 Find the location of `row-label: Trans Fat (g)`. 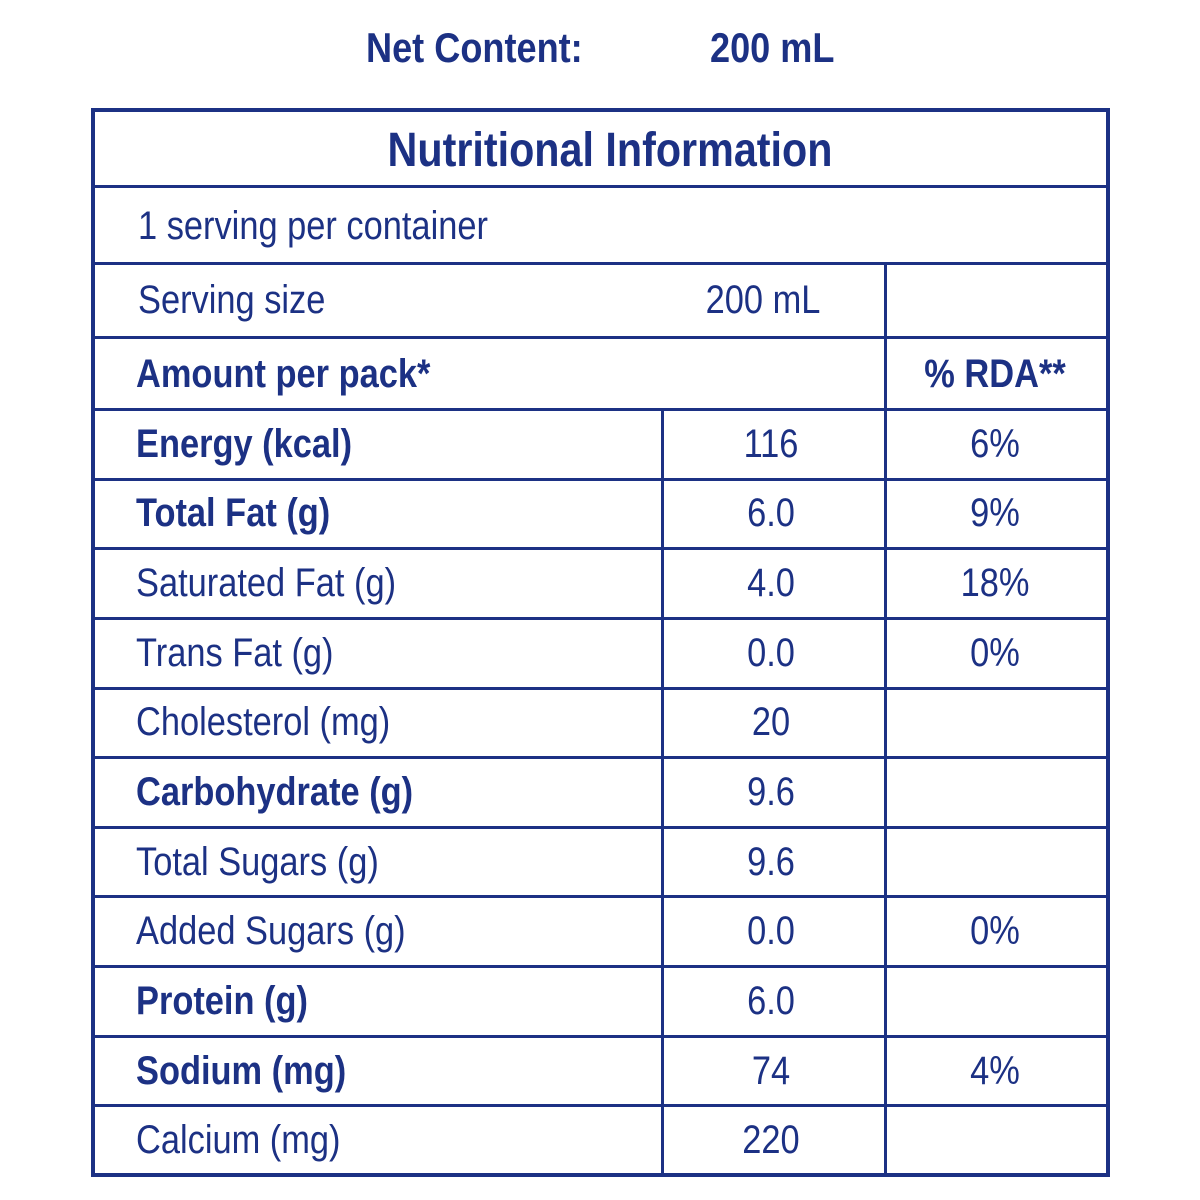

row-label: Trans Fat (g) is located at coordinates (235, 652).